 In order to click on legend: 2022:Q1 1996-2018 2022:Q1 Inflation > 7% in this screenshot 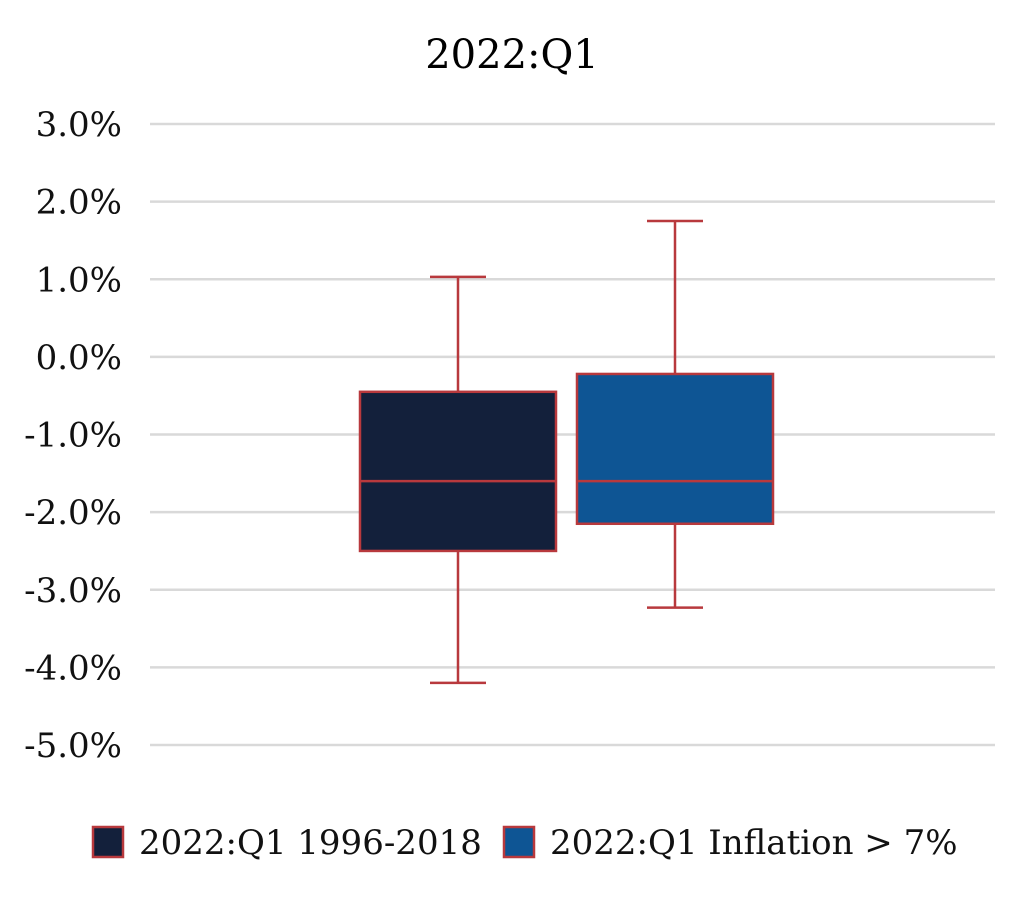, I will do `click(524, 843)`.